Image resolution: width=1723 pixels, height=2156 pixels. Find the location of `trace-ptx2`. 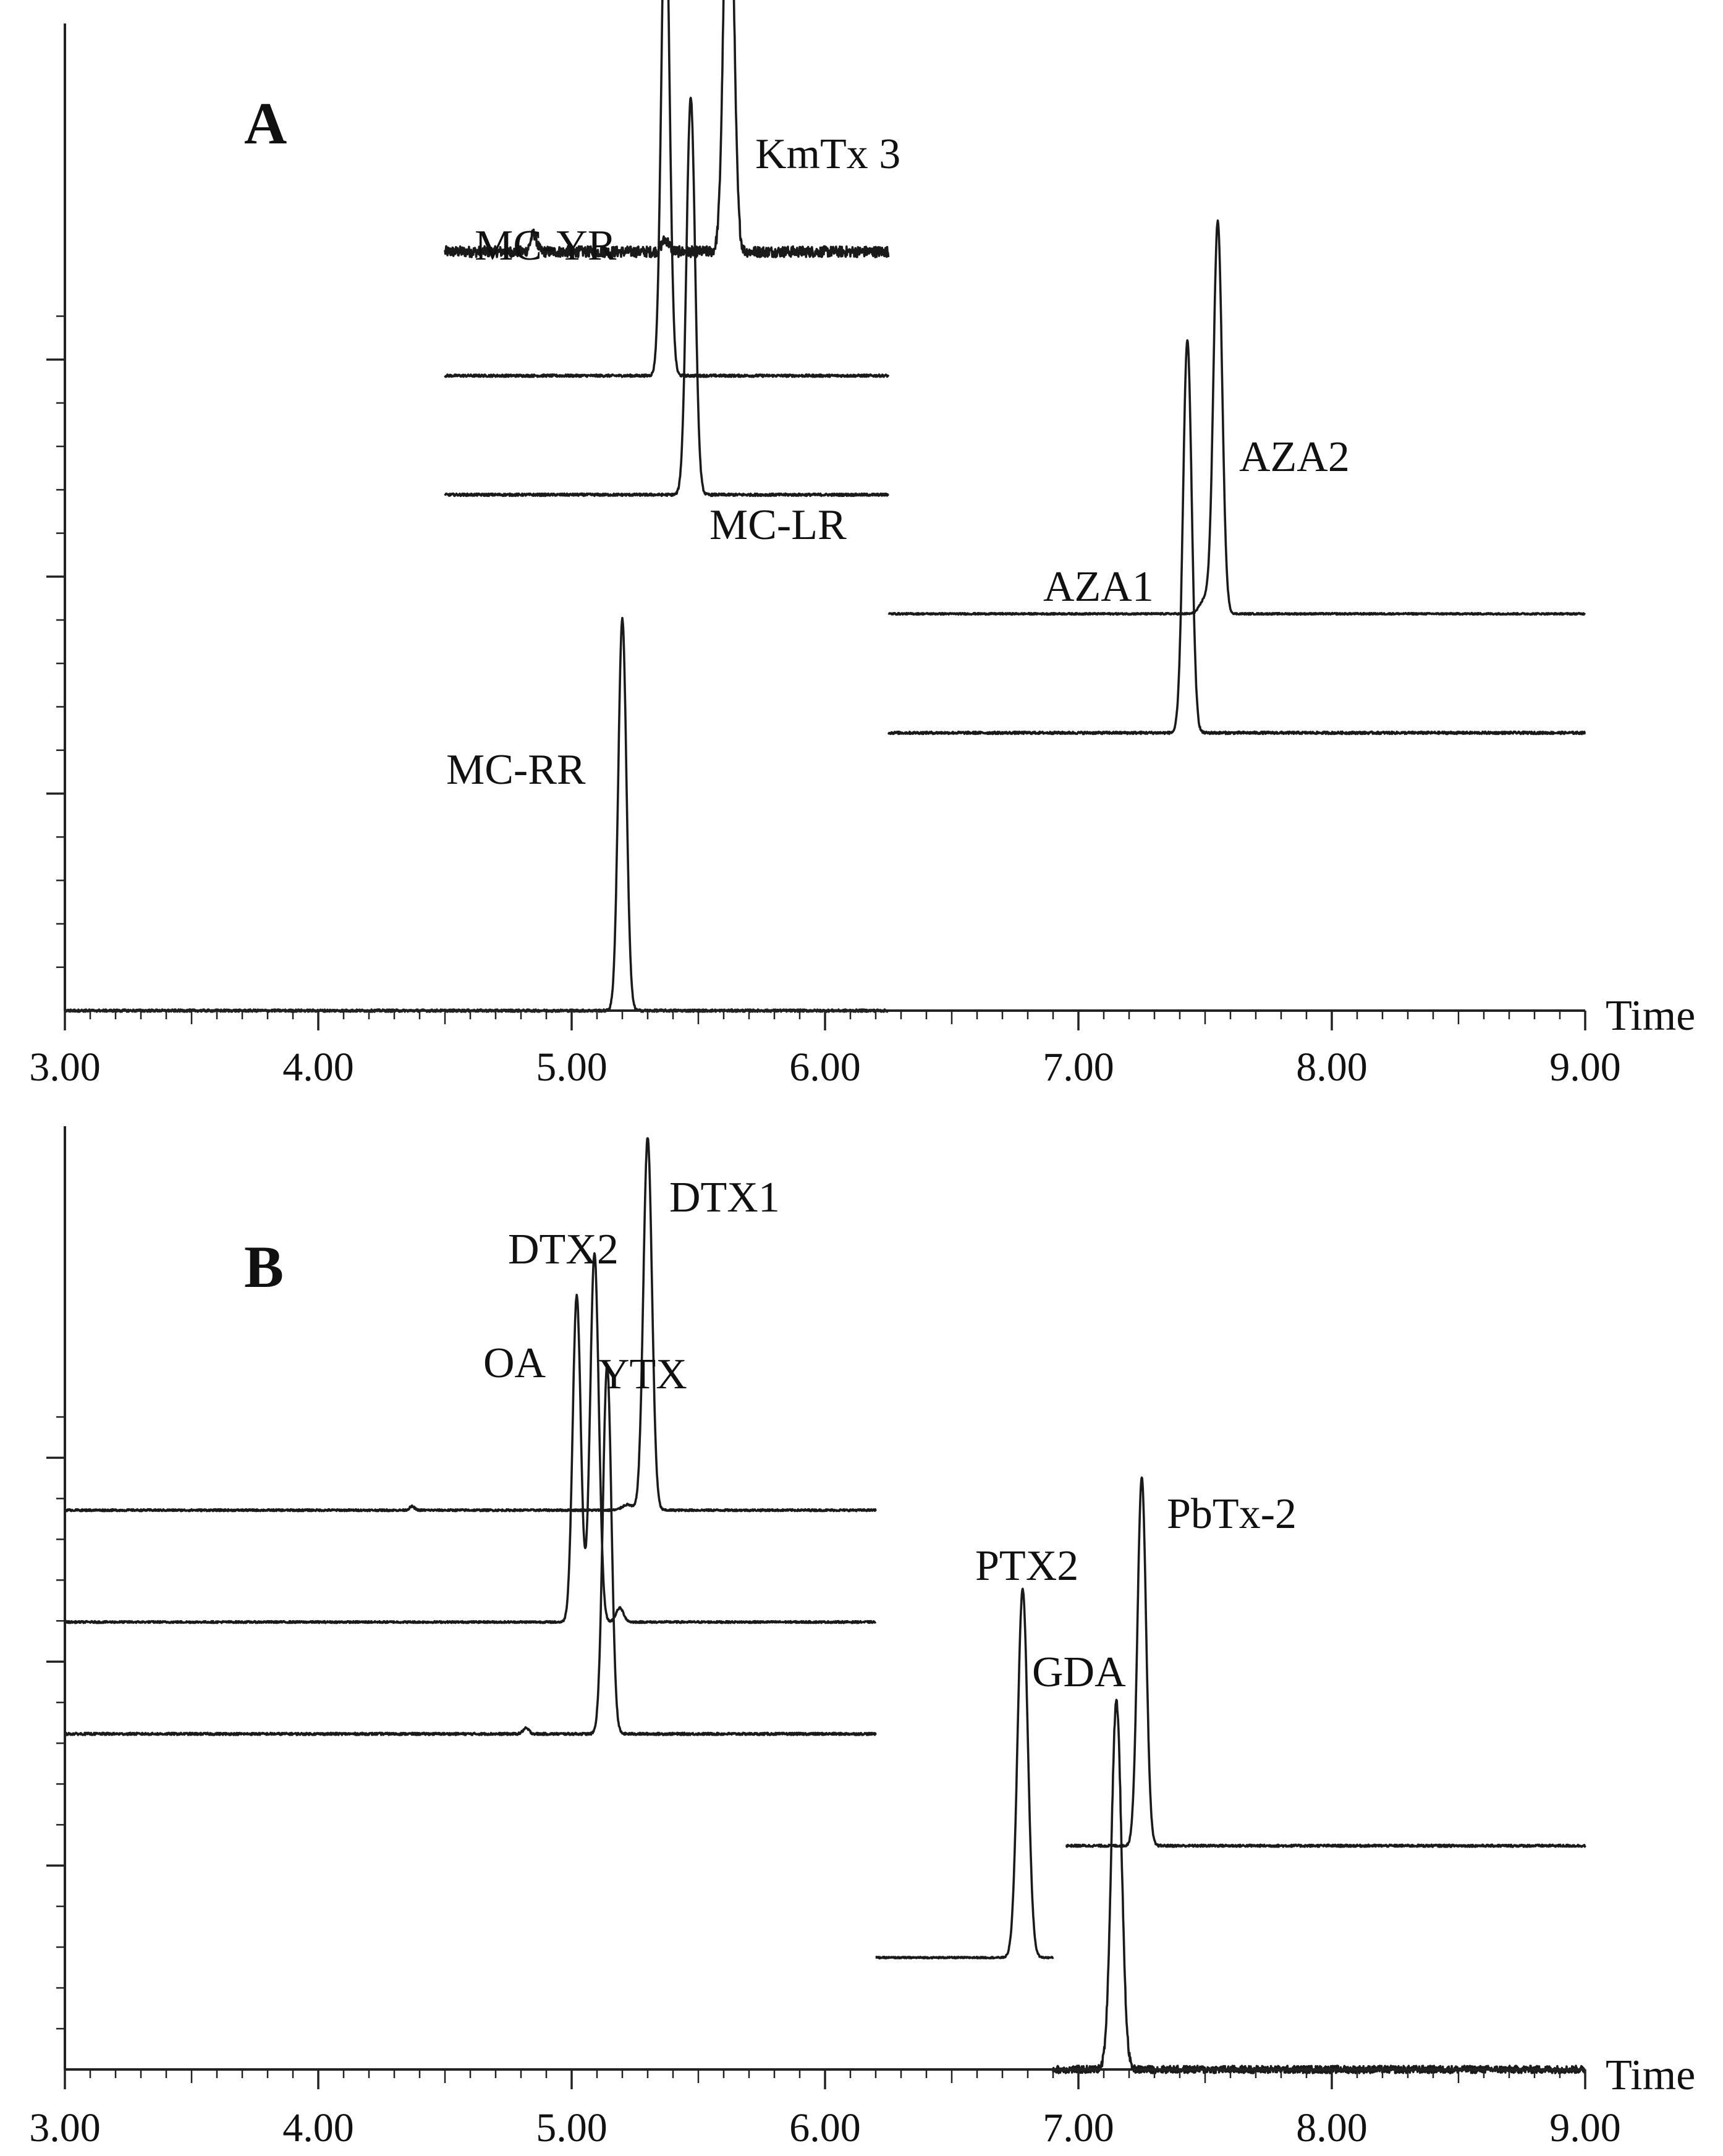

trace-ptx2 is located at coordinates (964, 1773).